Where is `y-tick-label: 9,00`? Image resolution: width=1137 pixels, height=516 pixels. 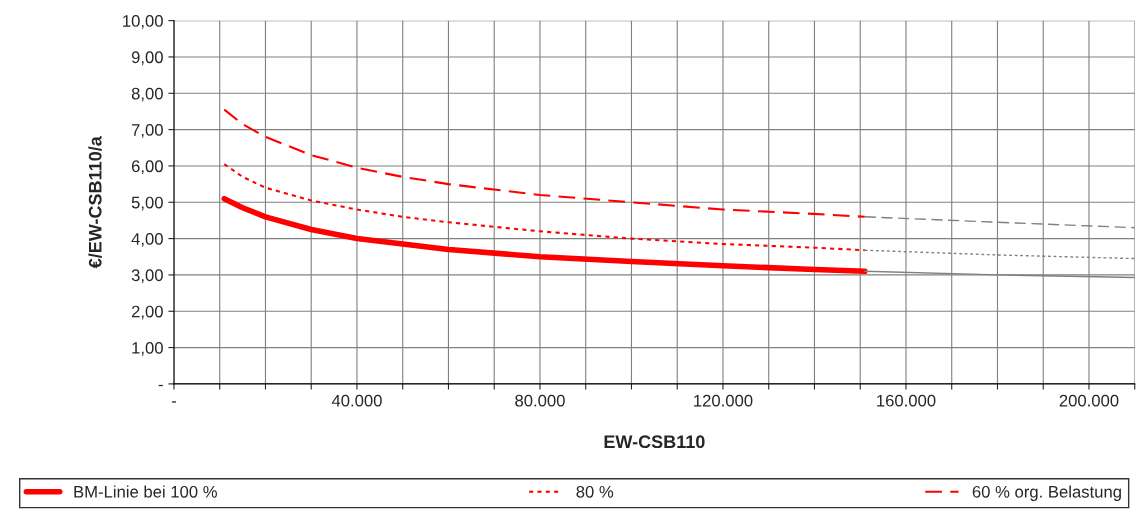 y-tick-label: 9,00 is located at coordinates (147, 58).